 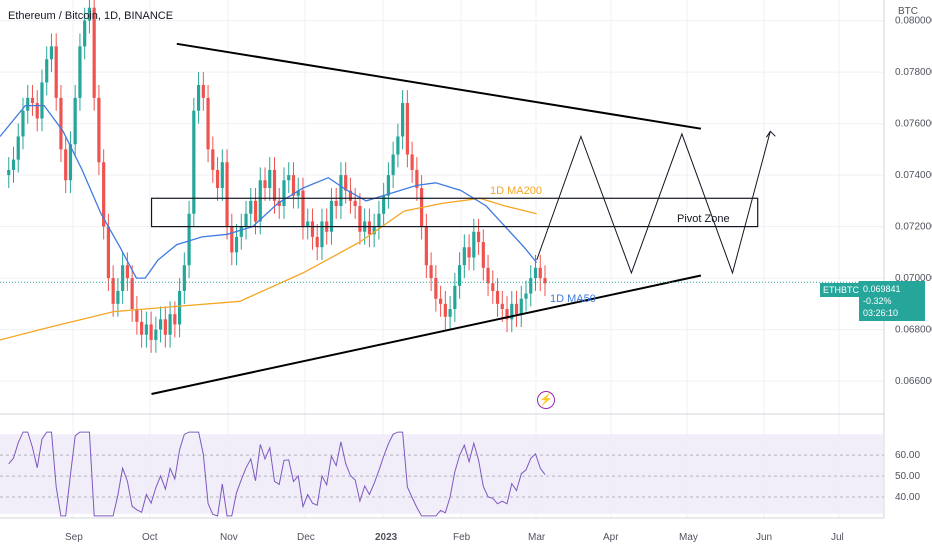 What do you see at coordinates (913, 381) in the screenshot?
I see `y-tick-label: 0.066000` at bounding box center [913, 381].